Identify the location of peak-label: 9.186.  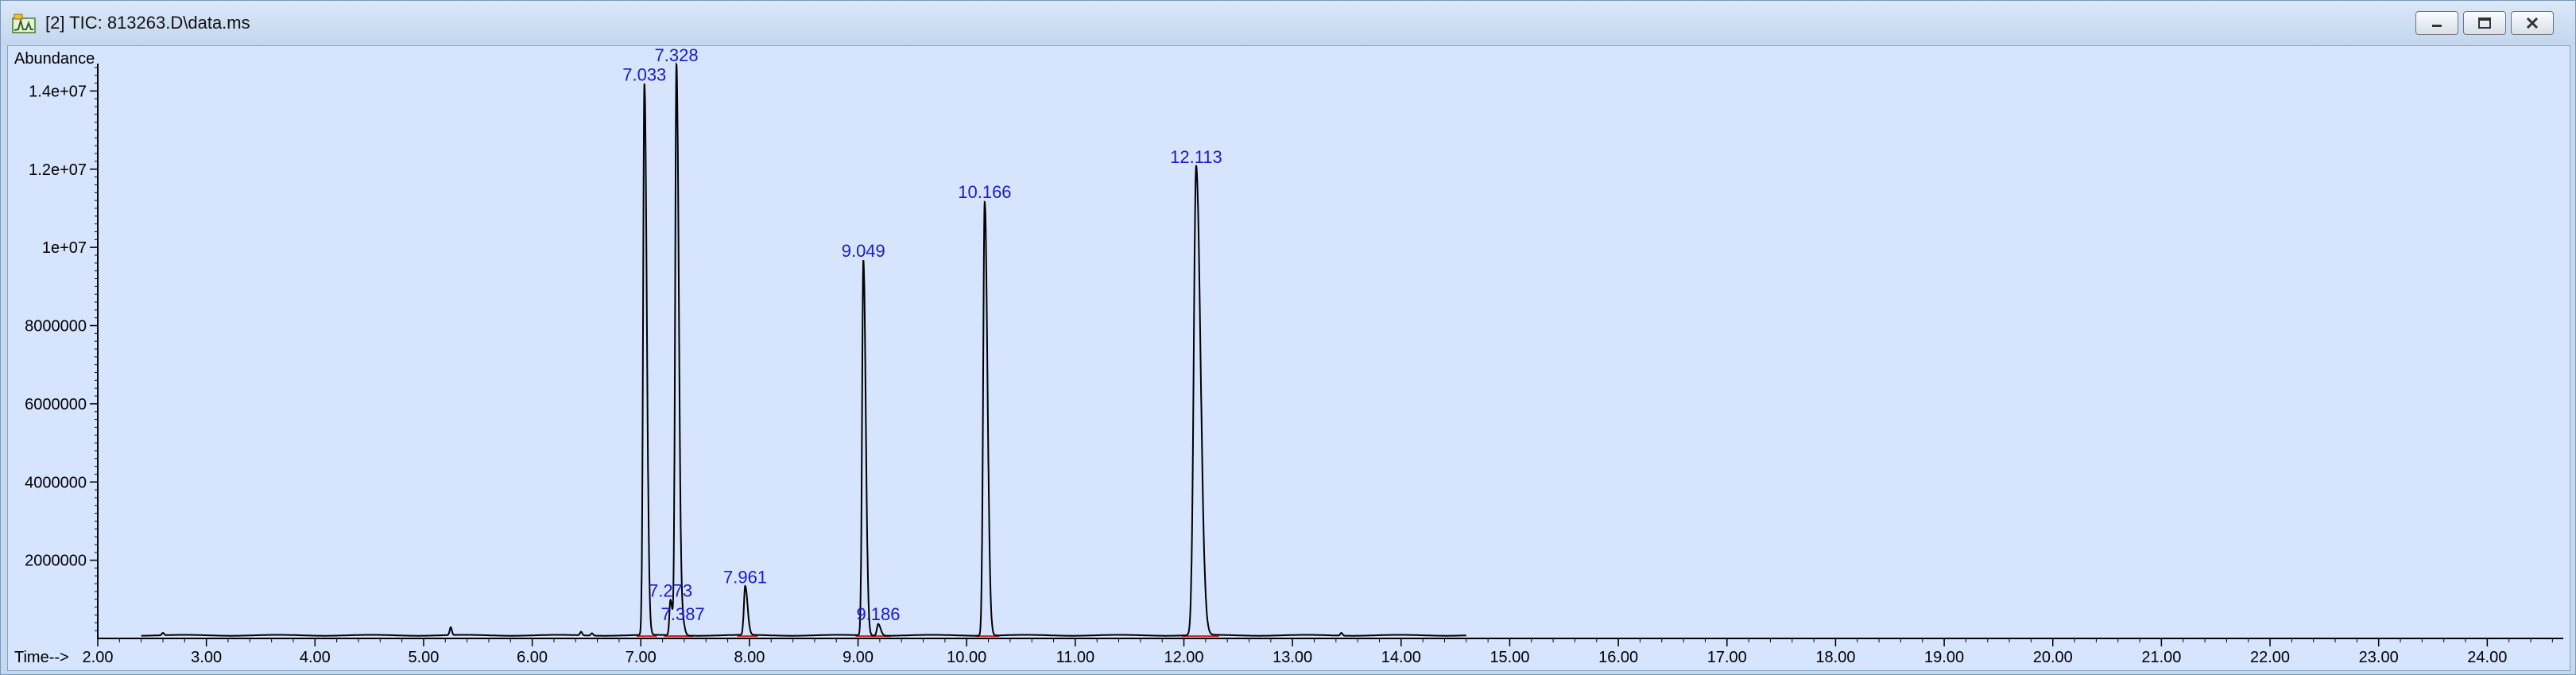
(878, 614).